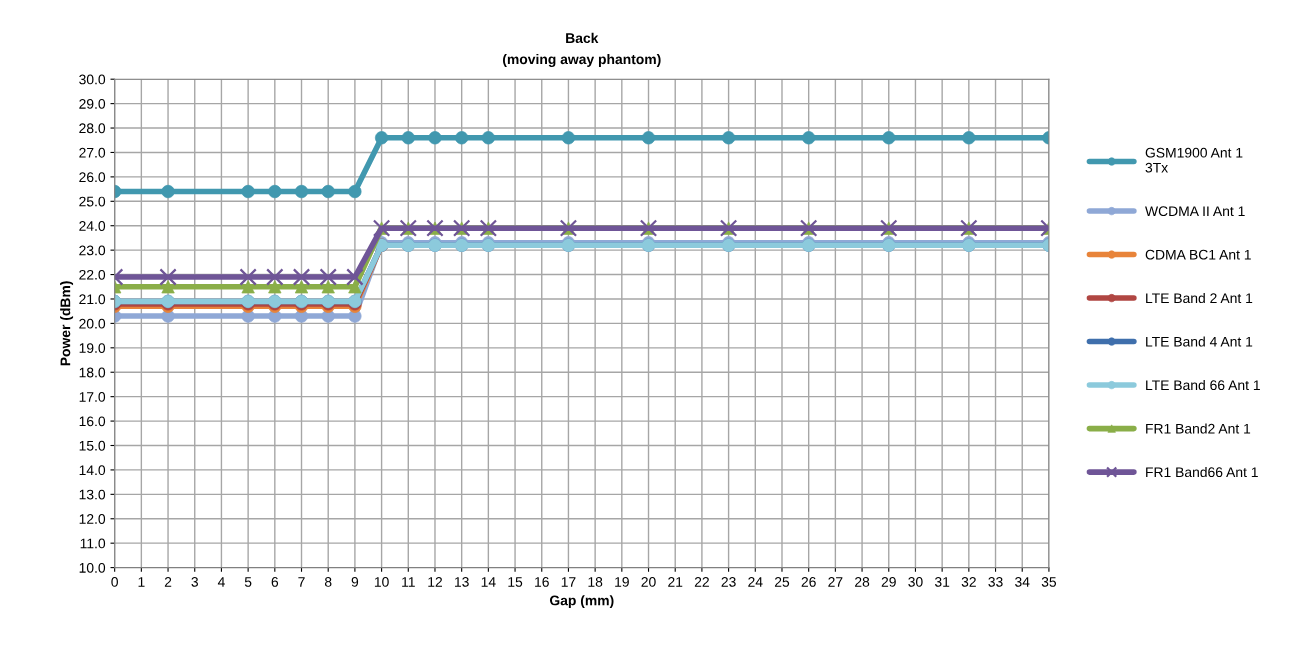 The height and width of the screenshot is (660, 1303). What do you see at coordinates (808, 581) in the screenshot?
I see `x-tick-label: 26` at bounding box center [808, 581].